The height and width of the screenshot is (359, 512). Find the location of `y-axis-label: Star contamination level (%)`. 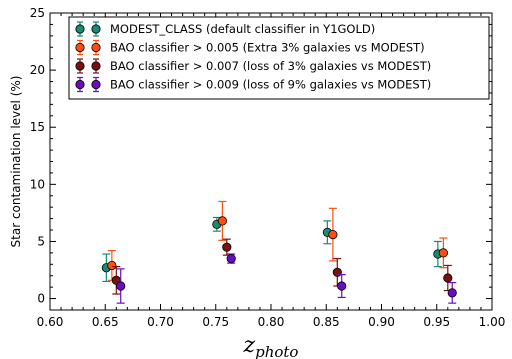

y-axis-label: Star contamination level (%) is located at coordinates (16, 162).